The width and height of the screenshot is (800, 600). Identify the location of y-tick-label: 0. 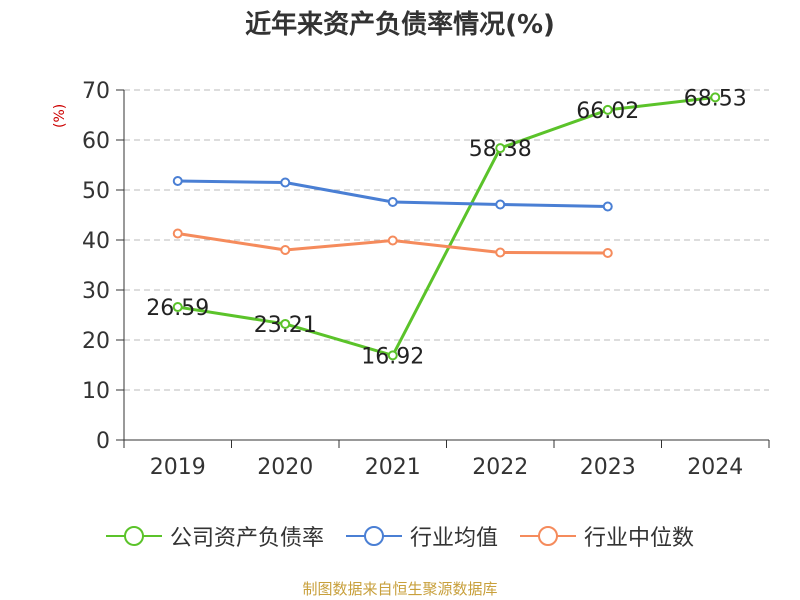
(103, 441).